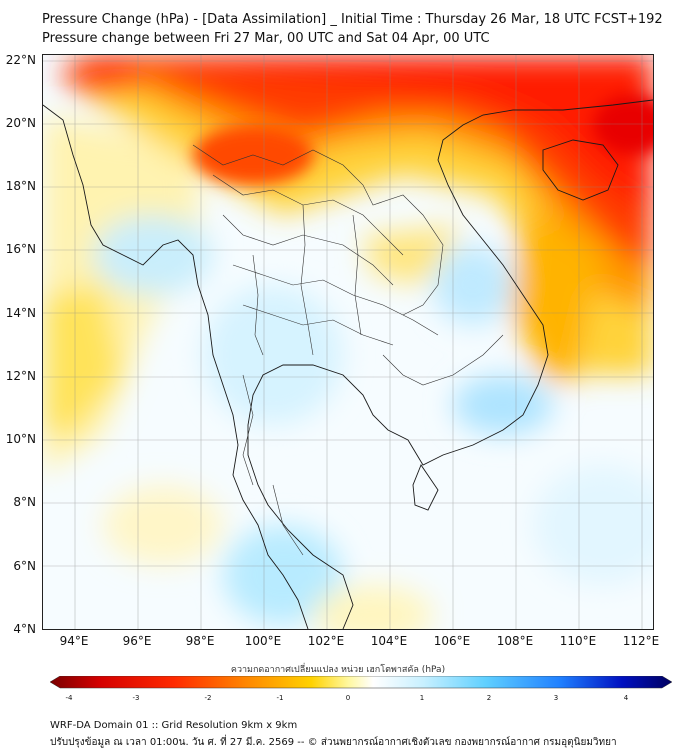  Describe the element at coordinates (263, 641) in the screenshot. I see `lon-label: 100°E` at that location.